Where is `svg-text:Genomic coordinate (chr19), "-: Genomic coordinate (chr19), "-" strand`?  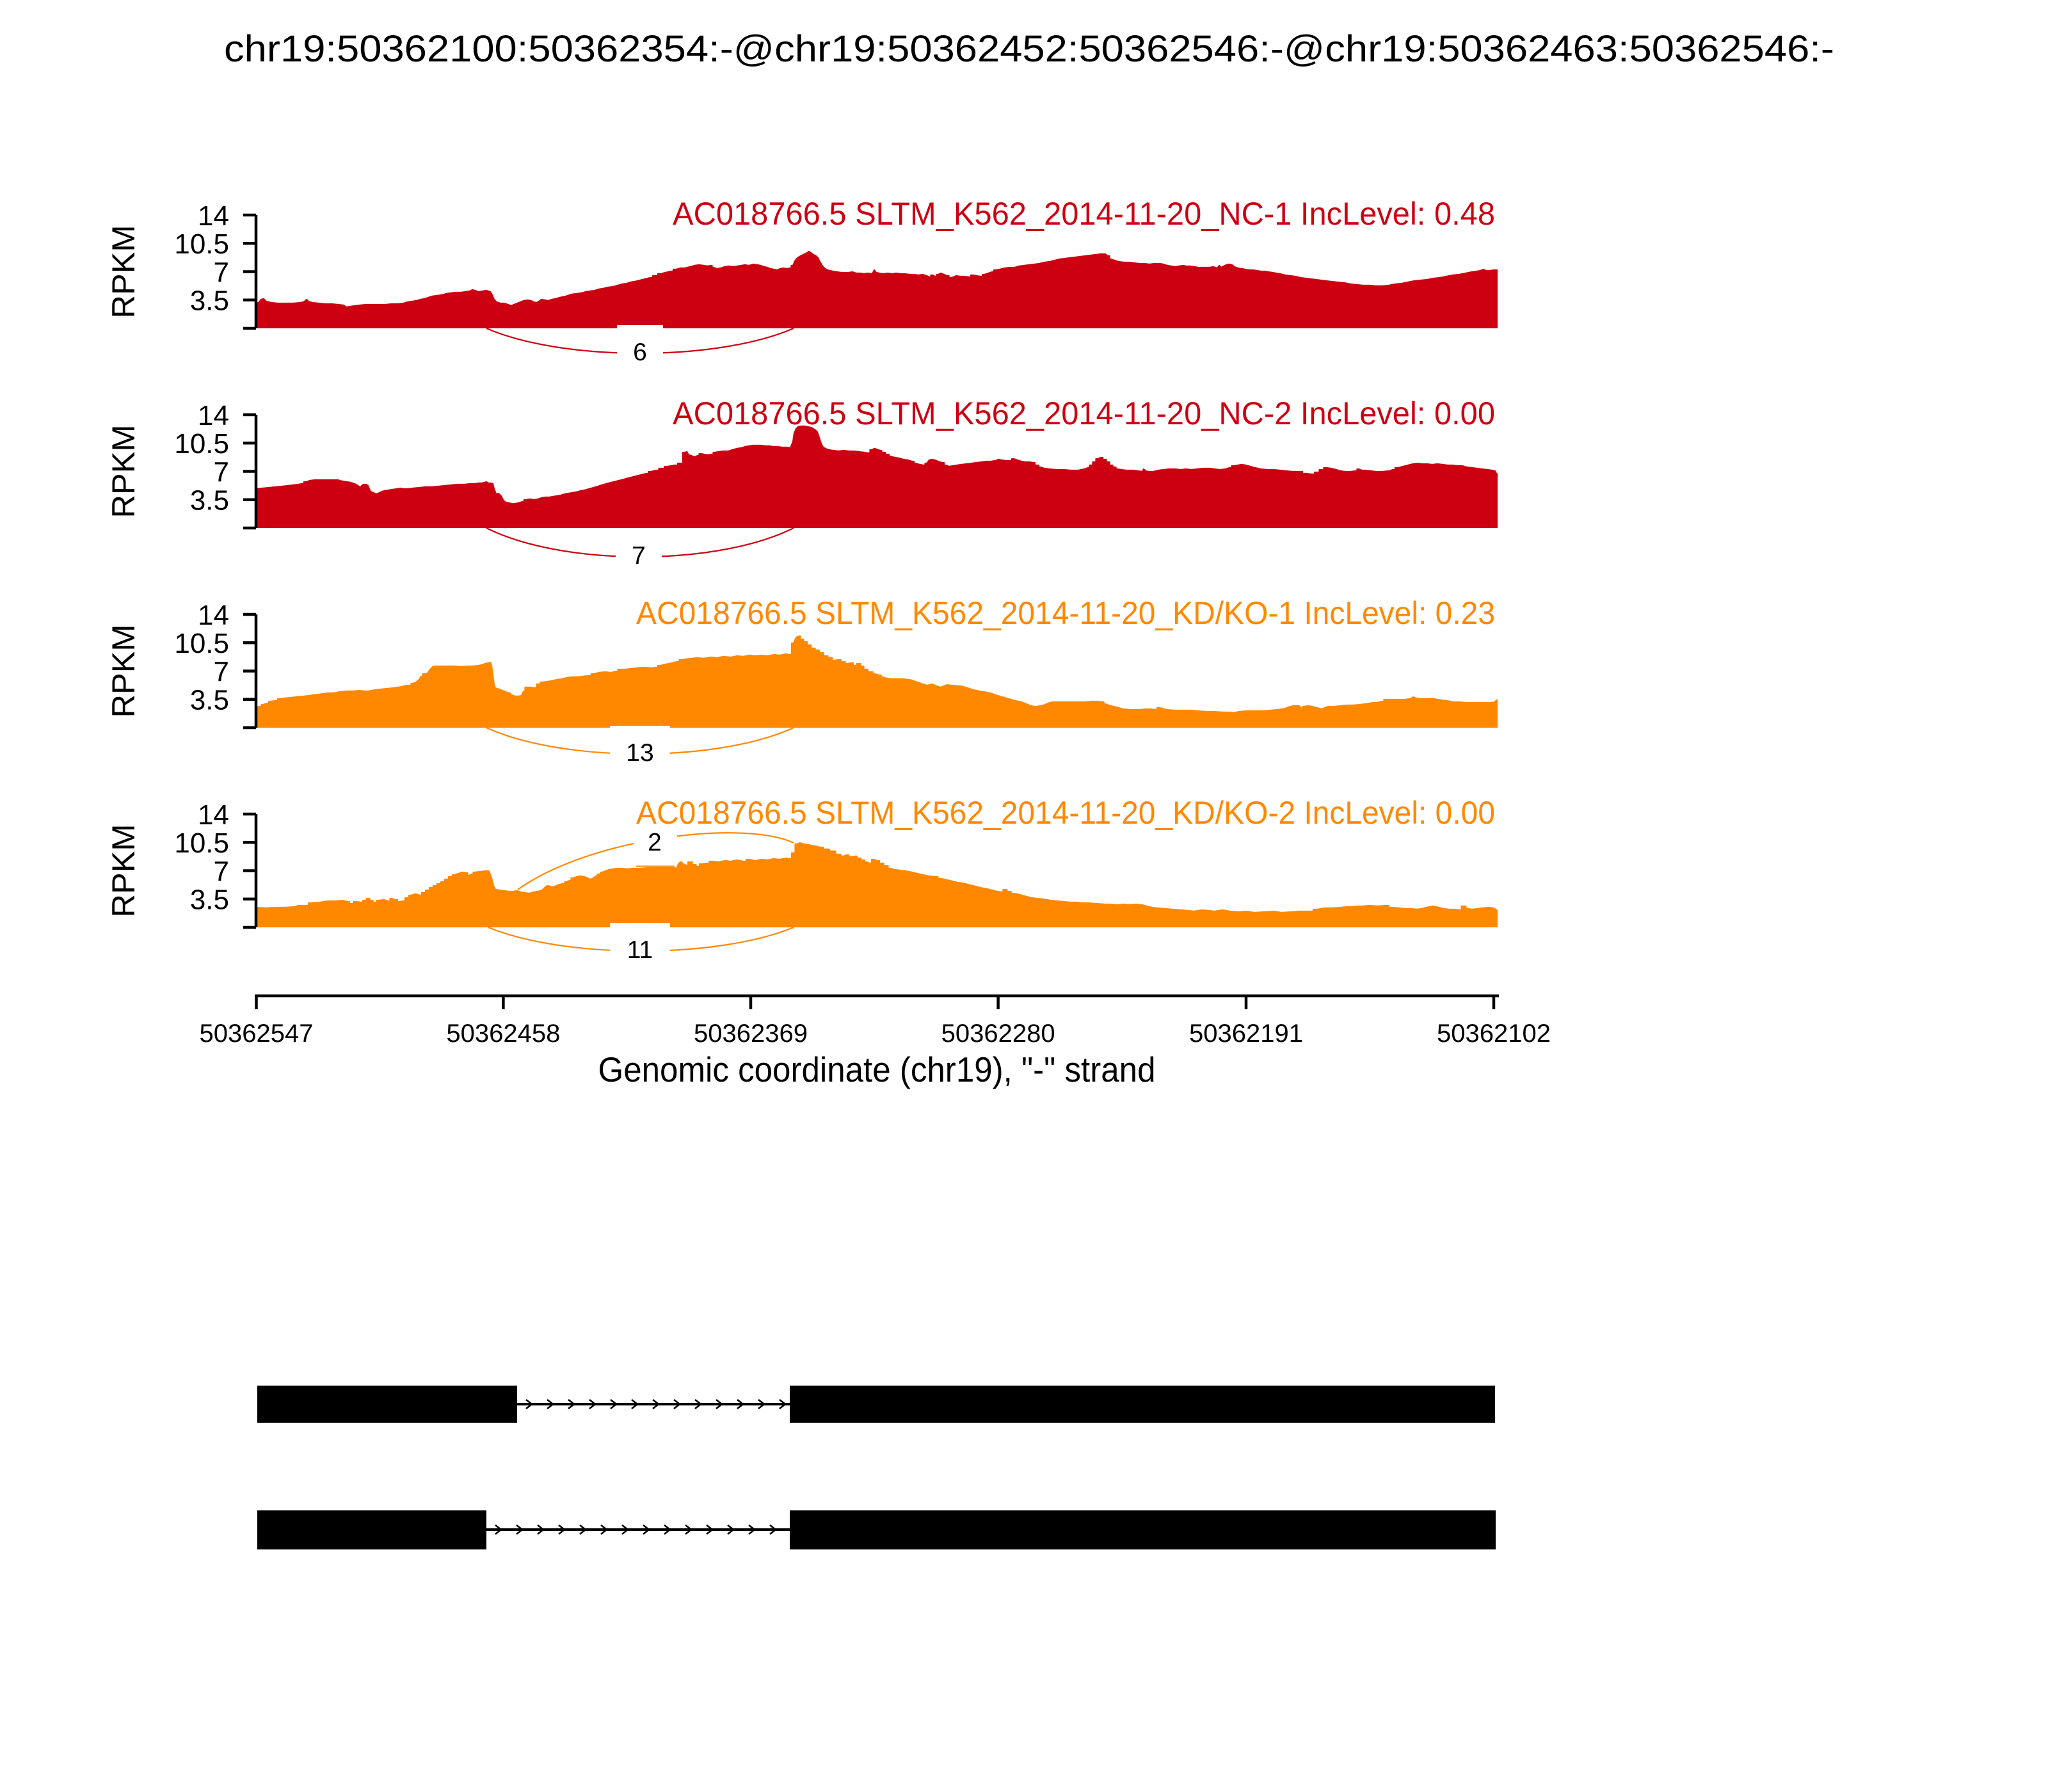 svg-text:Genomic coordinate (chr19), "-: Genomic coordinate (chr19), "-" strand is located at coordinates (877, 1069).